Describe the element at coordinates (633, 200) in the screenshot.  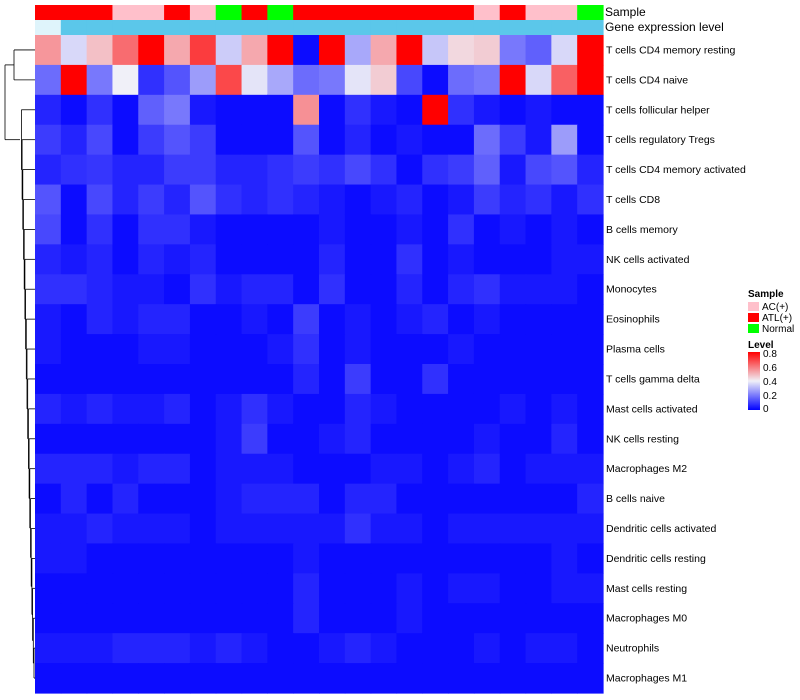
I see `row-label: T cells CD8` at that location.